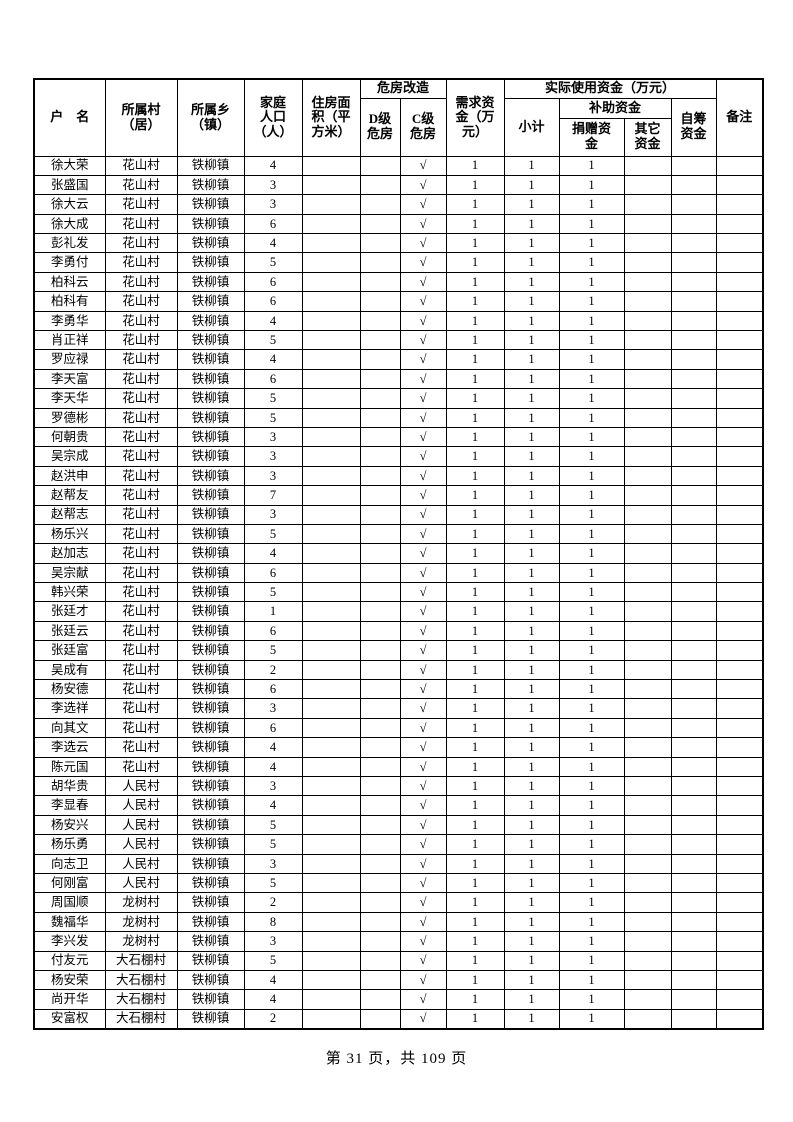 The image size is (793, 1122). What do you see at coordinates (69, 960) in the screenshot?
I see `cell-household-name: 付友元` at bounding box center [69, 960].